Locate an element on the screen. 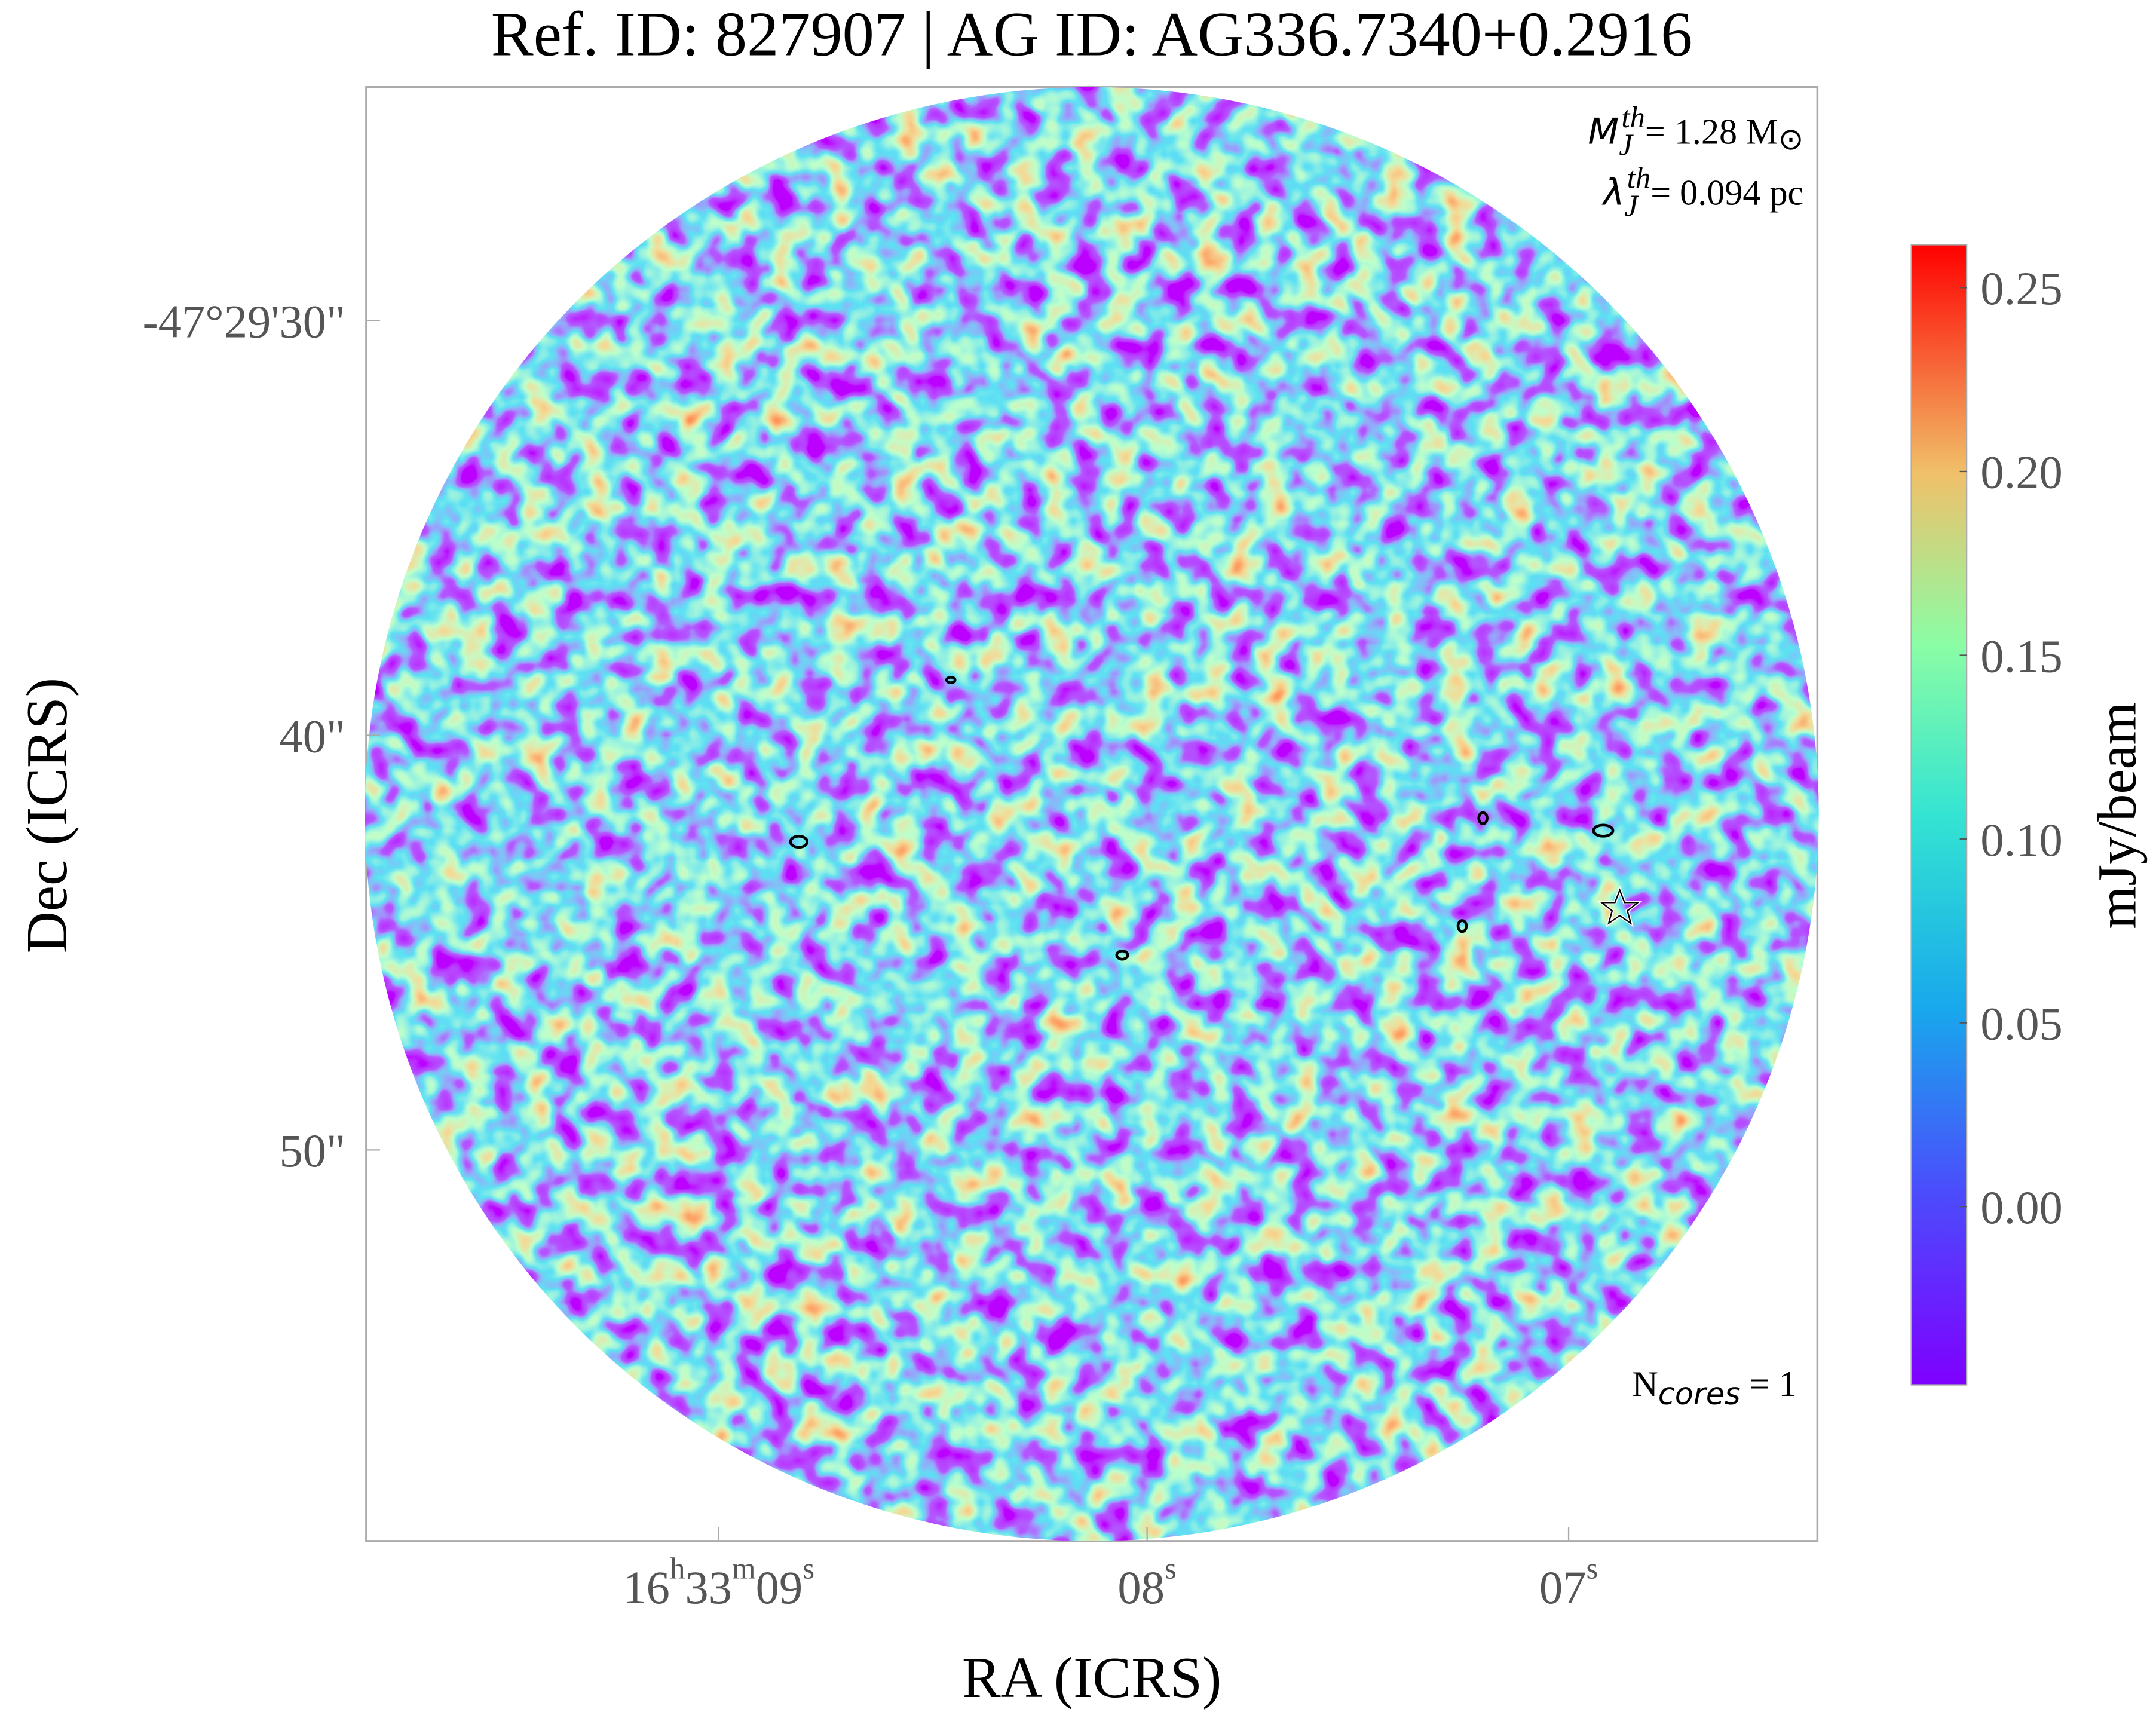 Image resolution: width=2156 pixels, height=1718 pixels. tick-number: 09 is located at coordinates (779, 1588).